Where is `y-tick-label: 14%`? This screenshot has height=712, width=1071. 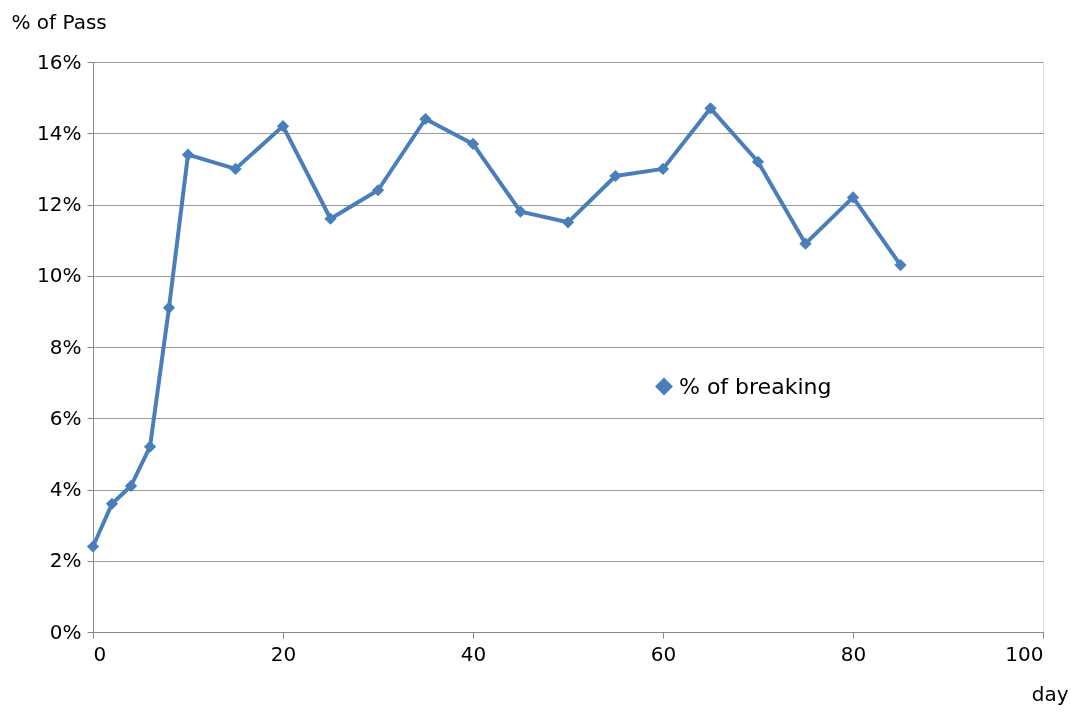 y-tick-label: 14% is located at coordinates (59, 132).